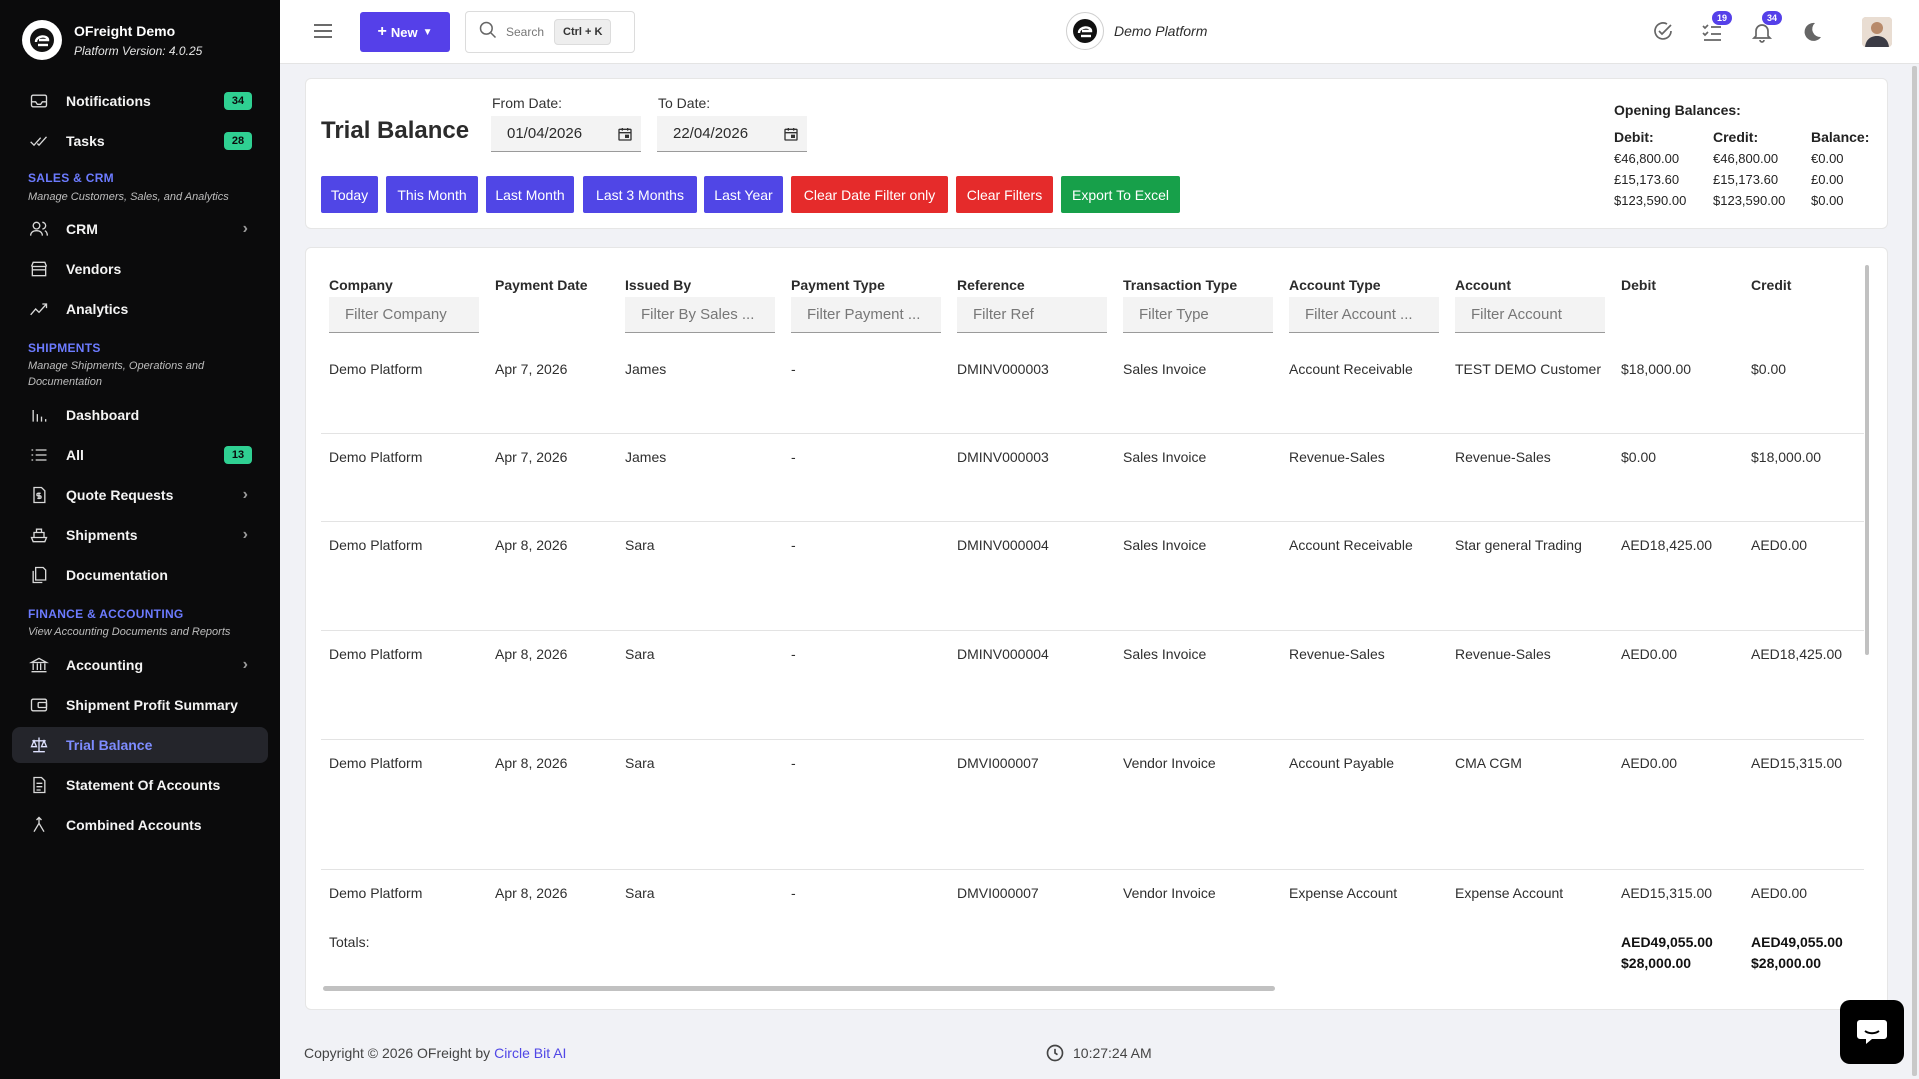  Describe the element at coordinates (1092, 630) in the screenshot. I see `row-divider` at that location.